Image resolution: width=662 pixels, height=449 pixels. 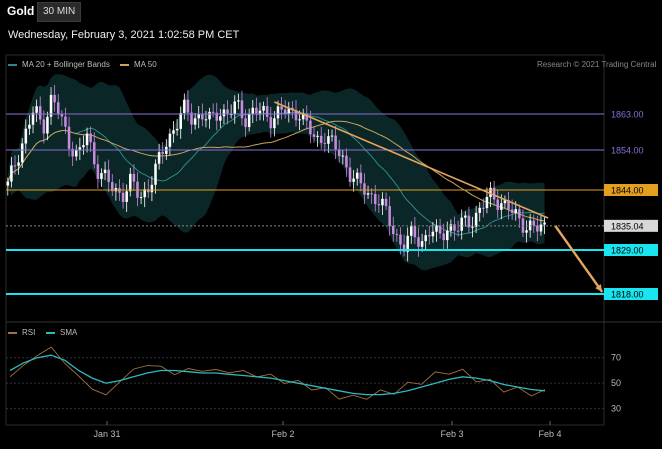 What do you see at coordinates (69, 332) in the screenshot?
I see `legend-sma-label: SMA` at bounding box center [69, 332].